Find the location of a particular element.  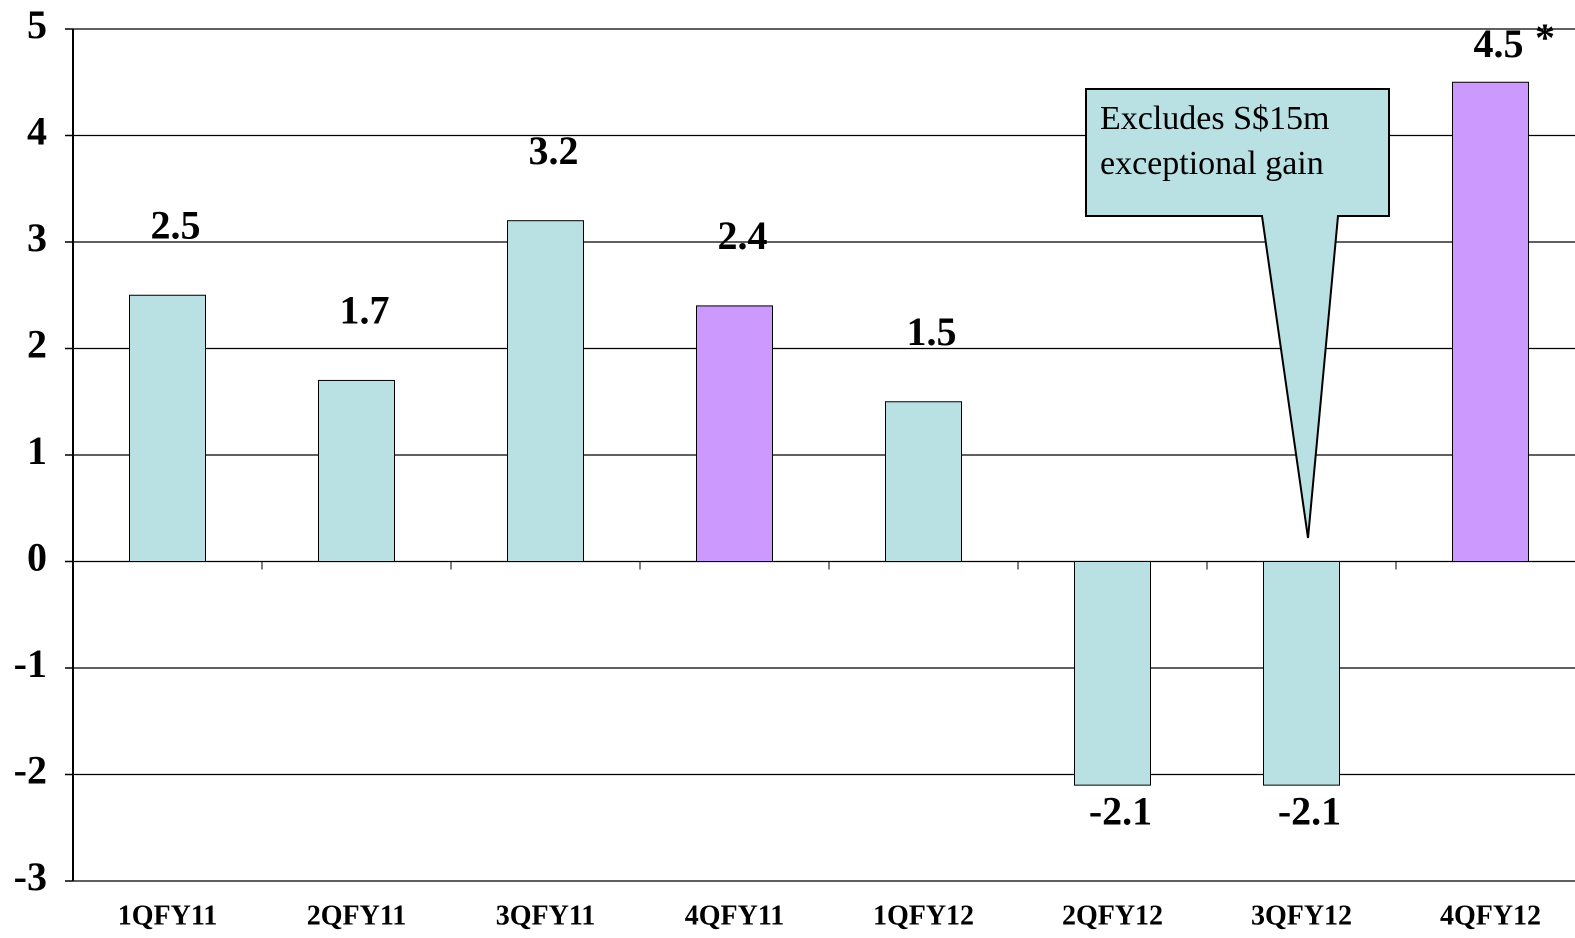

y-tick-label: 2 is located at coordinates (37, 344).